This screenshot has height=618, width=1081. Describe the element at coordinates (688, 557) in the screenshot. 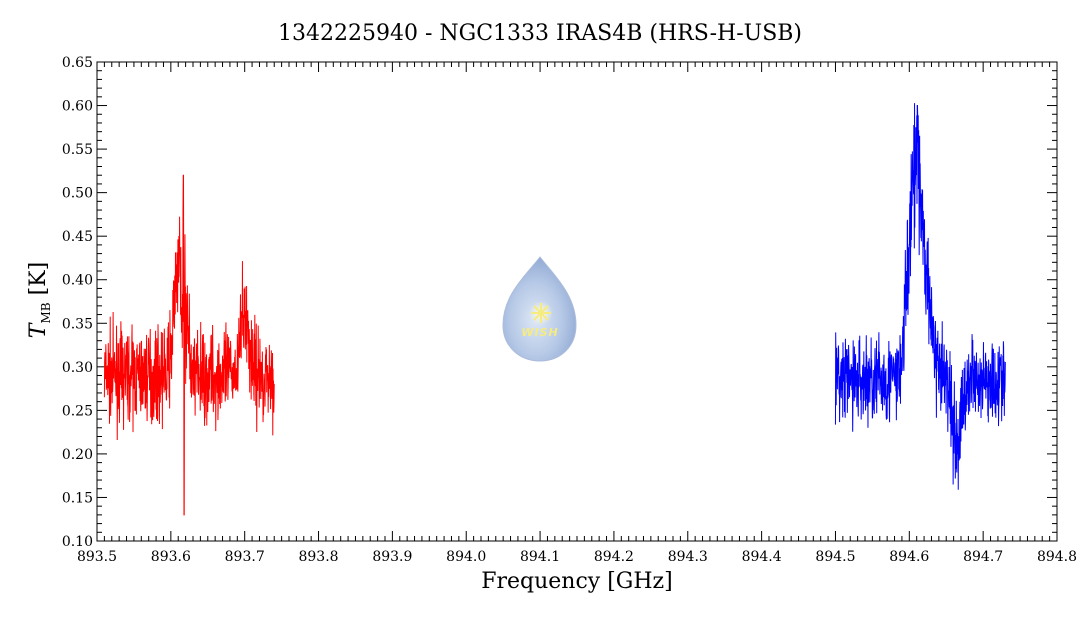

I see `x-tick-label: 894.3` at that location.